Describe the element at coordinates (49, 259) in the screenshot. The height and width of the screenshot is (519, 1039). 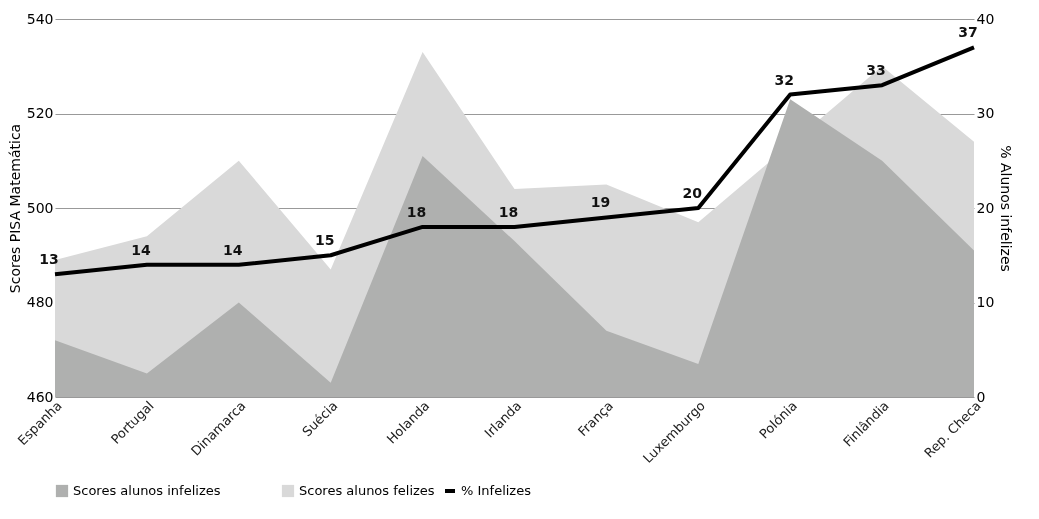
I see `data-label: 13` at that location.